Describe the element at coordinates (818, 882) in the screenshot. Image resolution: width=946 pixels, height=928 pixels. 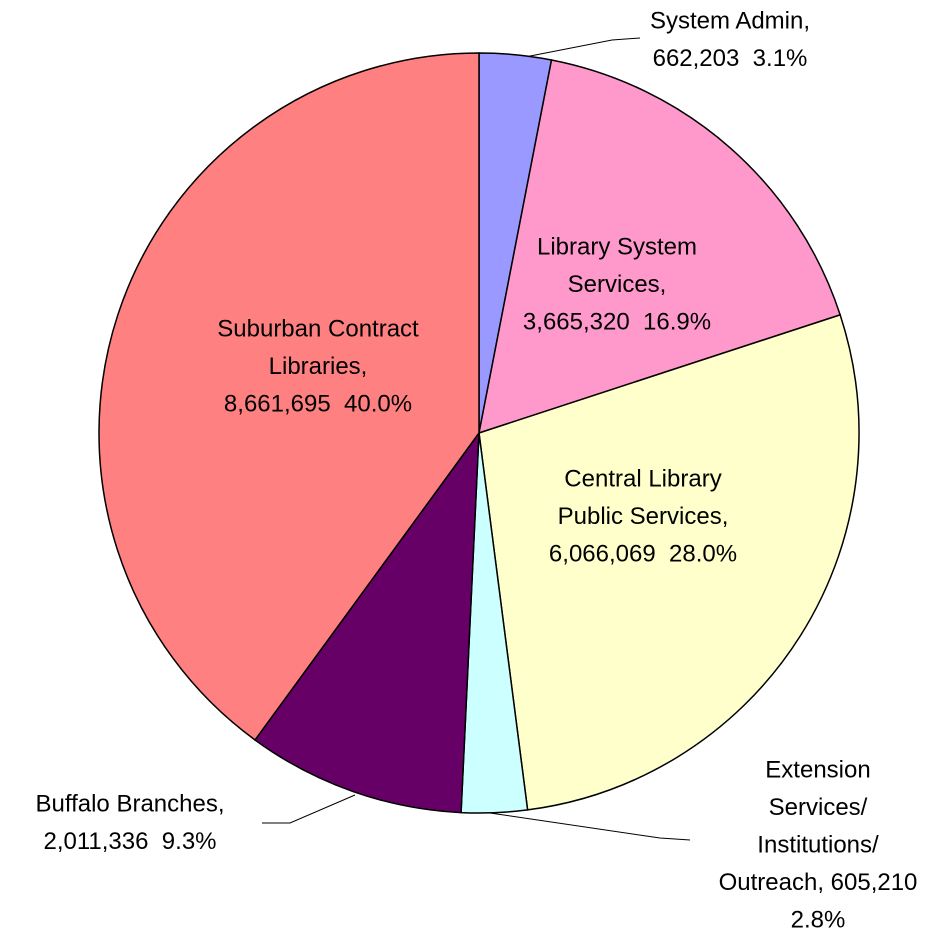
I see `data-label: Outreach, 605,210` at that location.